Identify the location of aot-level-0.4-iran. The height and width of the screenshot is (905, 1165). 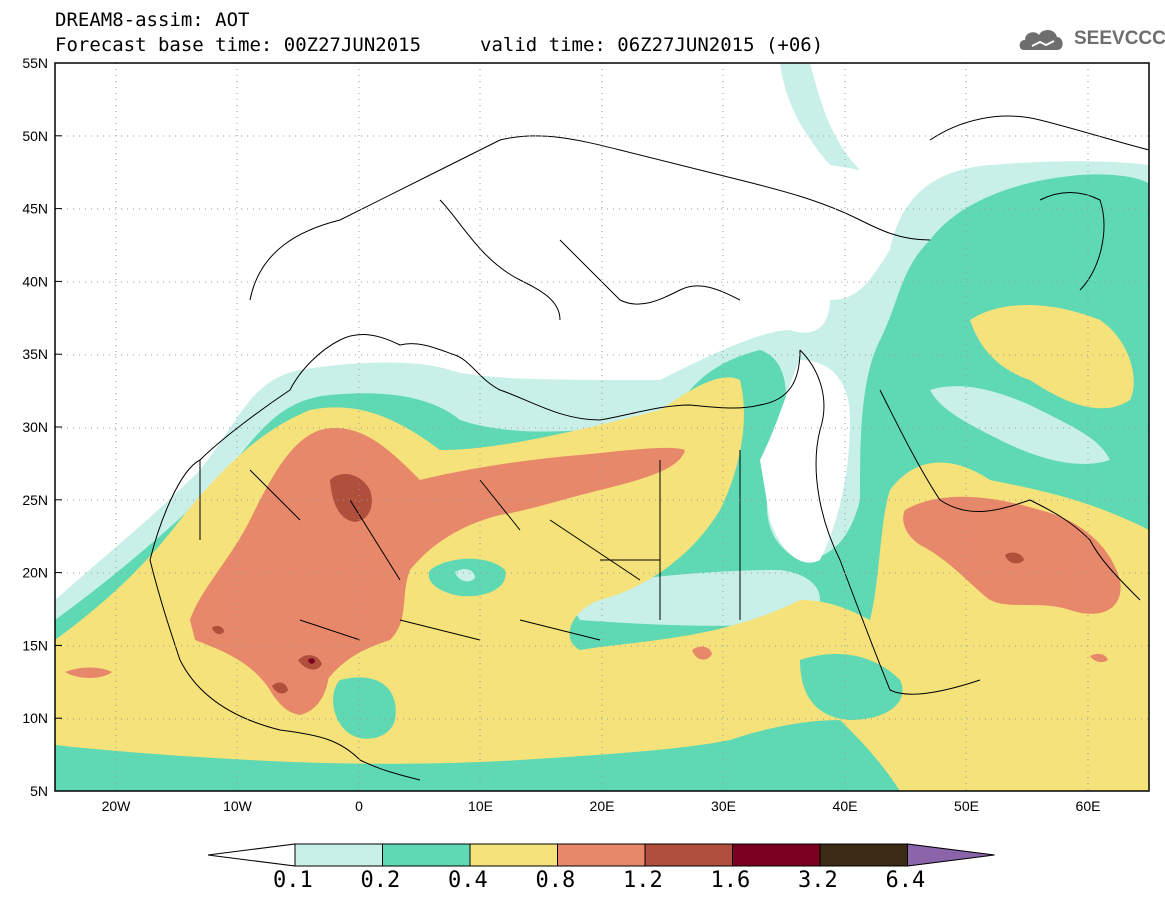
(1052, 357).